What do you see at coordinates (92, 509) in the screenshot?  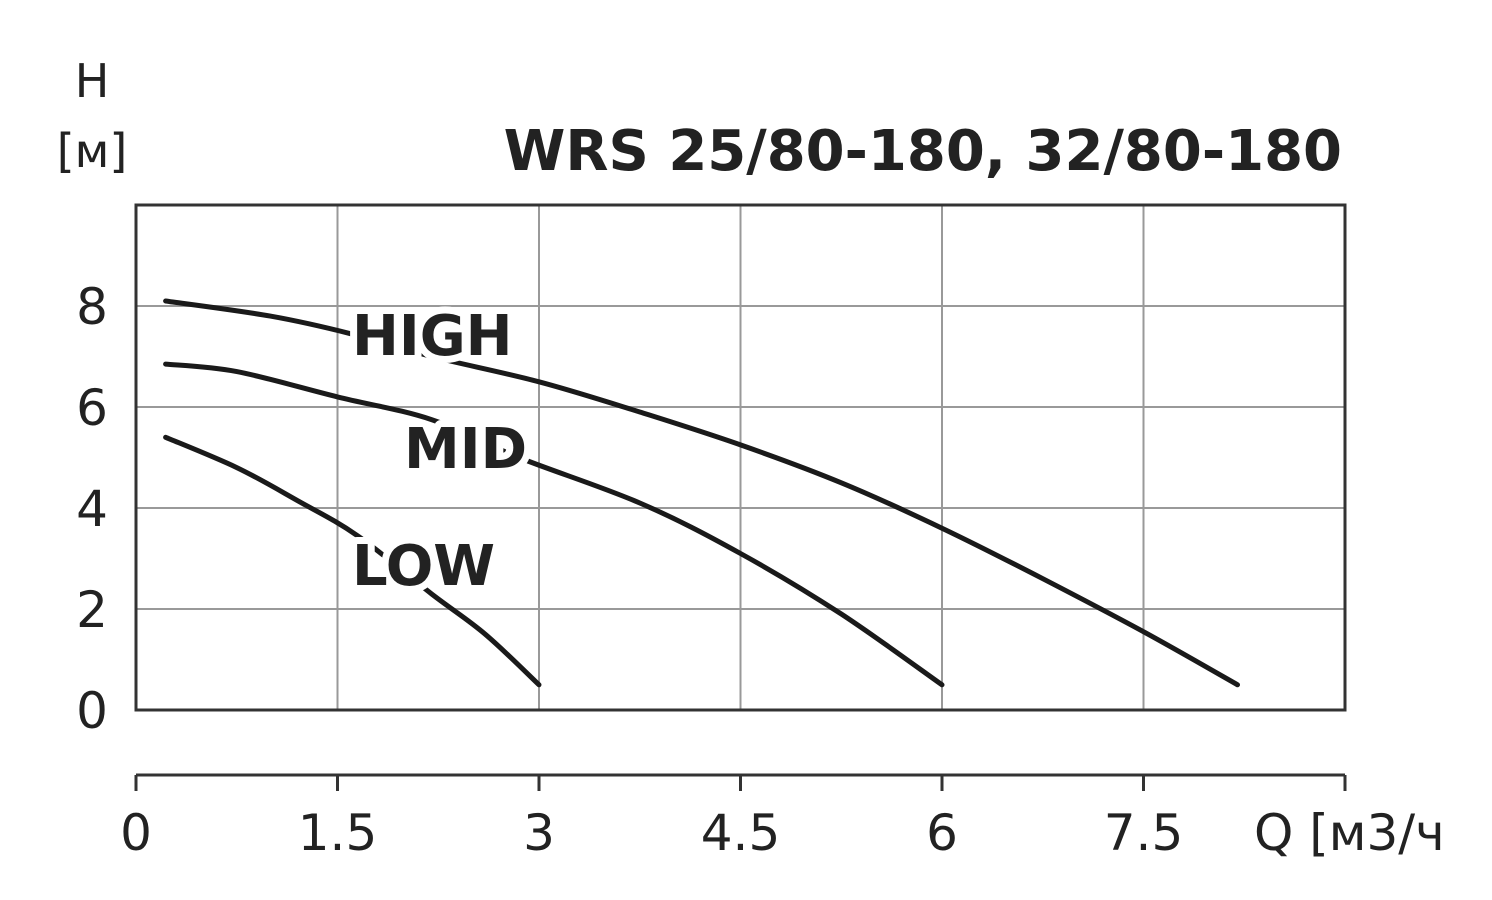 I see `y-tick-label: 4` at bounding box center [92, 509].